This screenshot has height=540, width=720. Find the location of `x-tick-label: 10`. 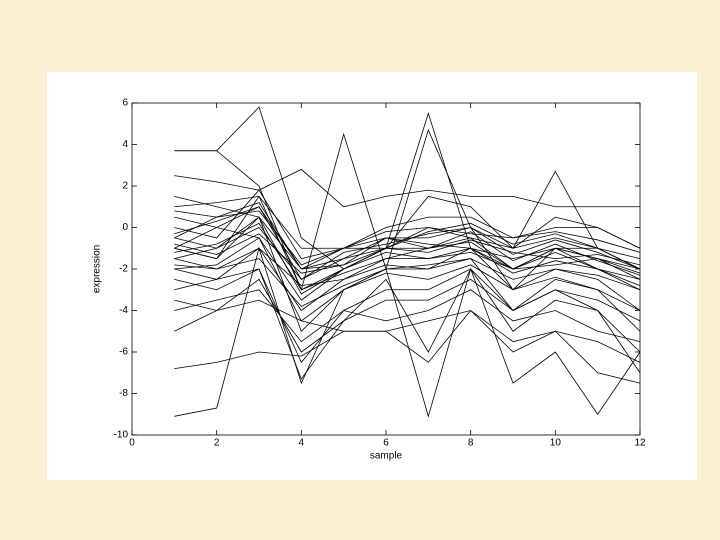

x-tick-label: 10 is located at coordinates (556, 443).